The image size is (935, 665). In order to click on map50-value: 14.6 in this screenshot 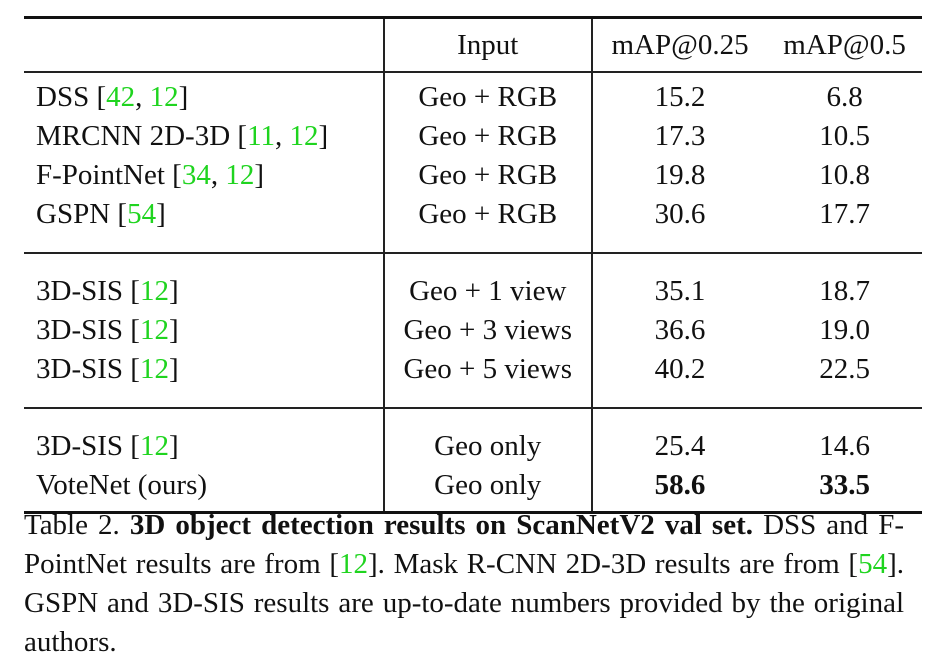, I will do `click(844, 446)`.